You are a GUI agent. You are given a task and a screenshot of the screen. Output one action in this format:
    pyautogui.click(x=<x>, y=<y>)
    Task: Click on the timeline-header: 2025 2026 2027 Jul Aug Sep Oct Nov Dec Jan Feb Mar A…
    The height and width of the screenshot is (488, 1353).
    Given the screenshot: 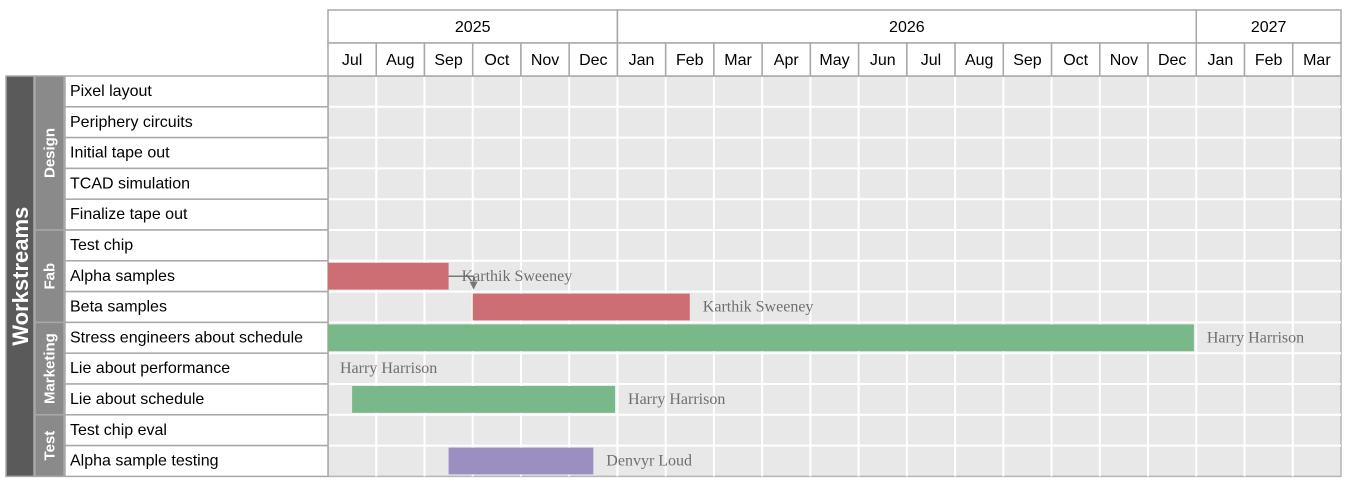 What is the action you would take?
    pyautogui.click(x=834, y=43)
    